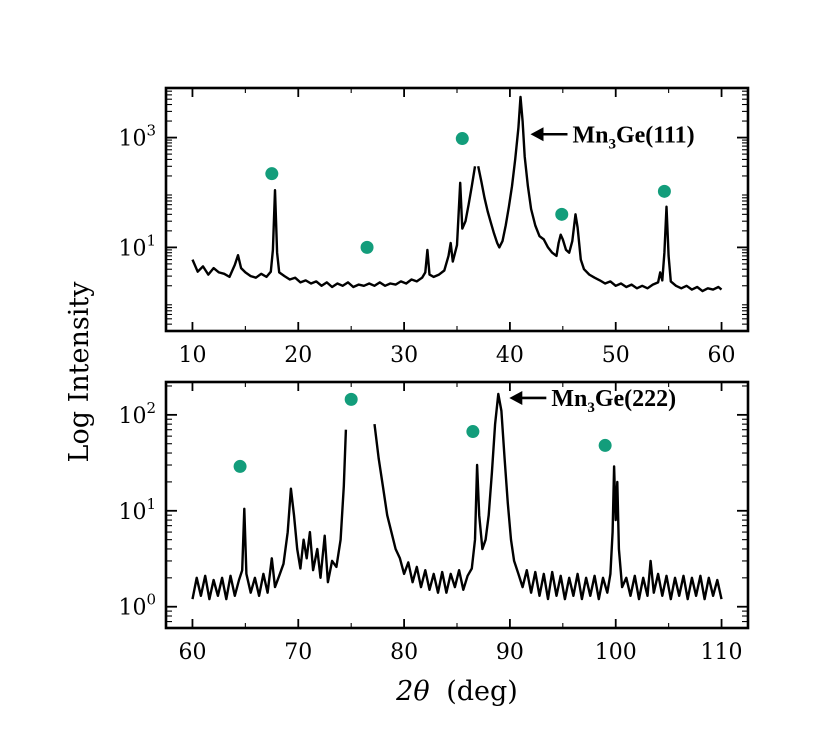  What do you see at coordinates (298, 652) in the screenshot?
I see `x-tick-label: 70` at bounding box center [298, 652].